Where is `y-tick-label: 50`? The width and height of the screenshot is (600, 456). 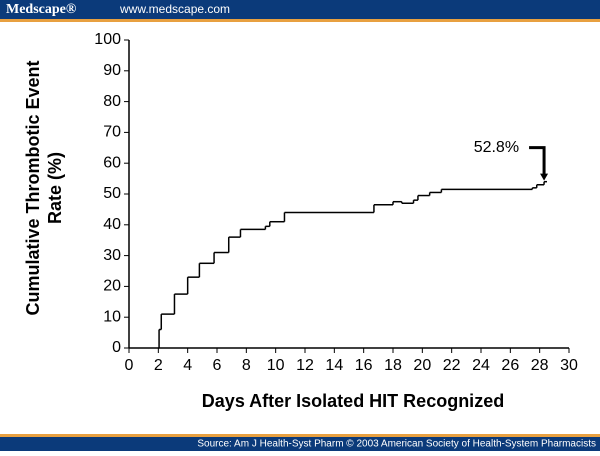 y-tick-label: 50 is located at coordinates (112, 193).